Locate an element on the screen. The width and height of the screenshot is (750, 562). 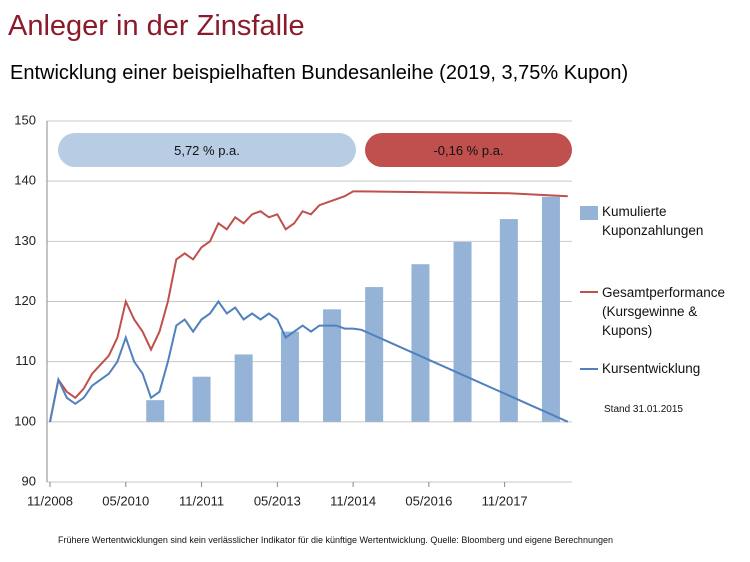
y-tick-label: 90 is located at coordinates (29, 480).